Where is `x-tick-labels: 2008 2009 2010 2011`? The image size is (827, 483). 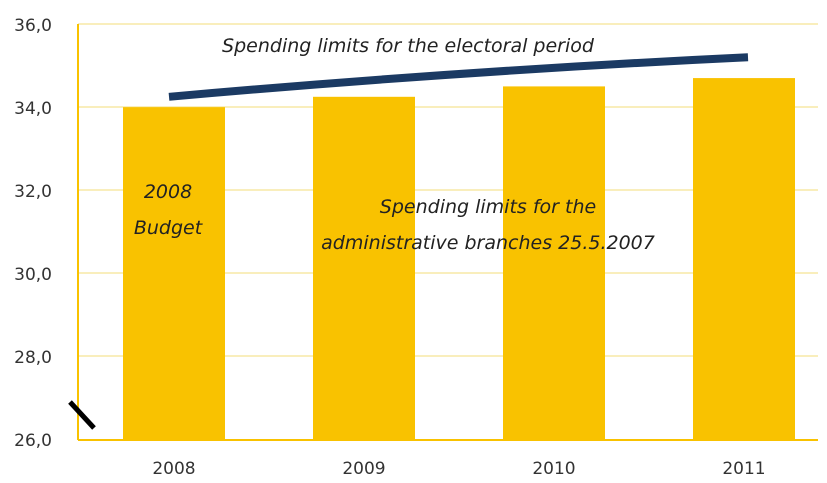 x-tick-labels: 2008 2009 2010 2011 is located at coordinates (458, 469).